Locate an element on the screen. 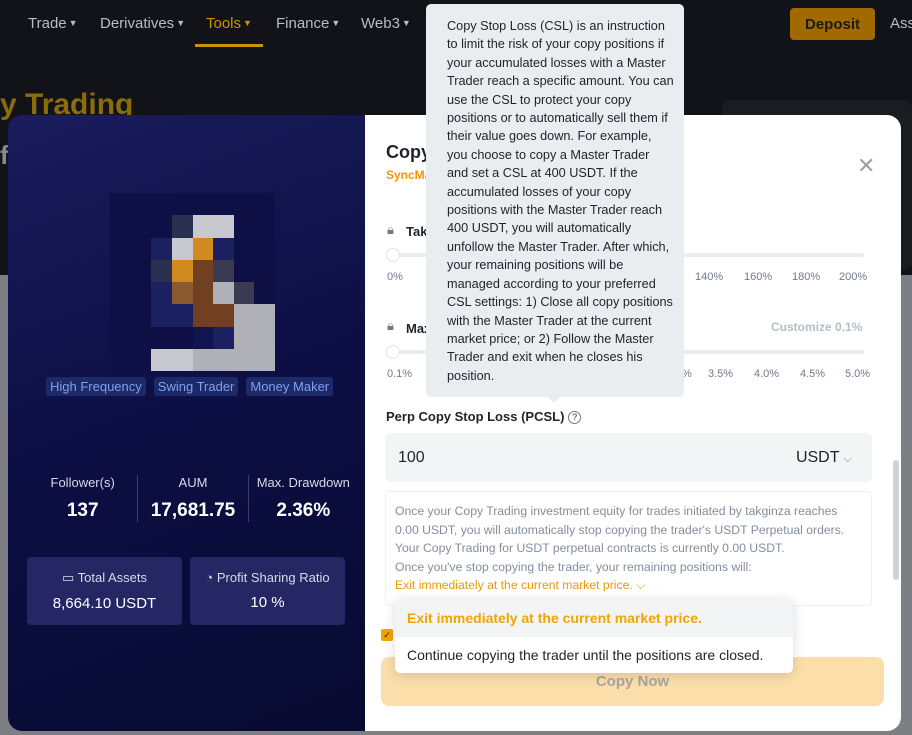 This screenshot has height=735, width=912. tick-label: % is located at coordinates (687, 374).